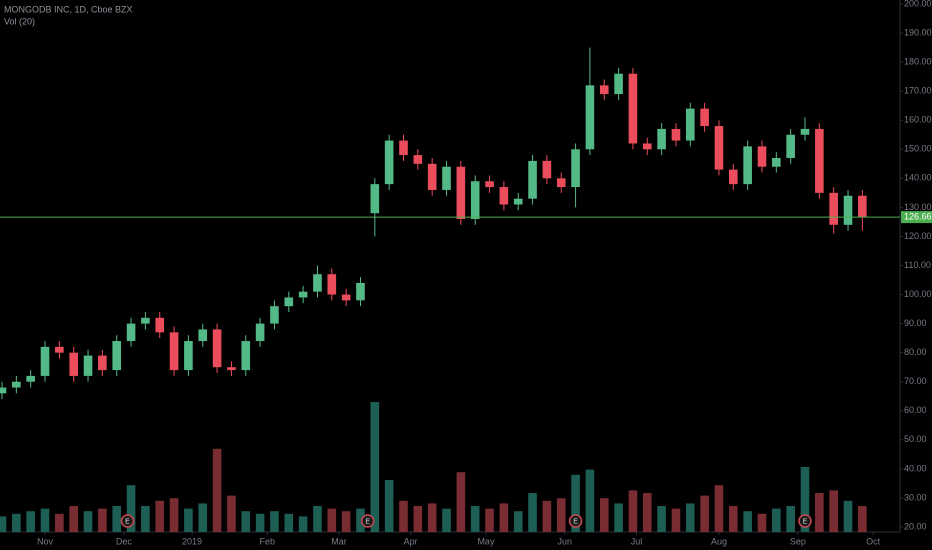  Describe the element at coordinates (918, 91) in the screenshot. I see `y-tick-label: 170.00` at that location.